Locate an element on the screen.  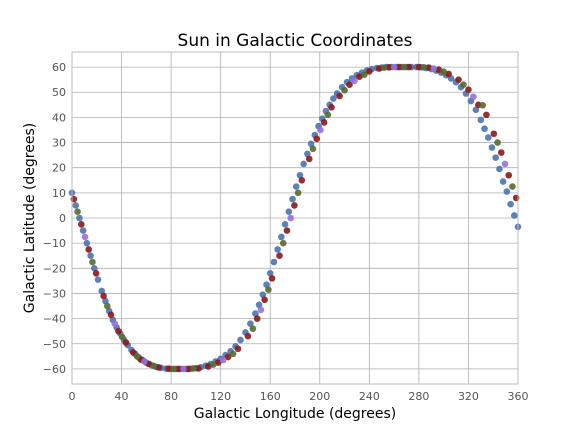
x-tick-label: 200 is located at coordinates (319, 396).